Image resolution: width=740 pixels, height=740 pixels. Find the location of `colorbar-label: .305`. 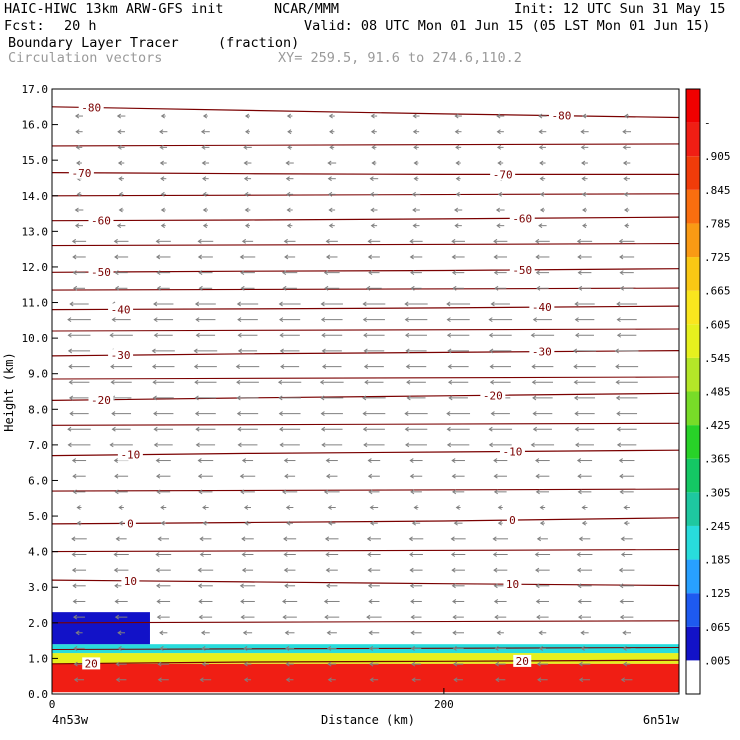

colorbar-label: .305 is located at coordinates (717, 492).